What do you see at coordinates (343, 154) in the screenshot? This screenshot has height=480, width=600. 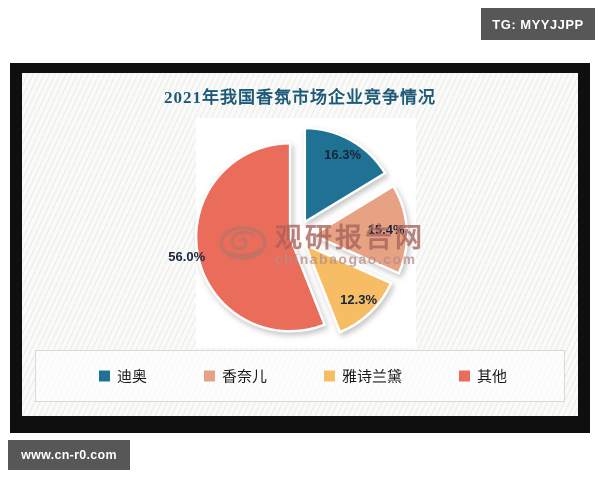 I see `slice-label-1: 16.3%` at bounding box center [343, 154].